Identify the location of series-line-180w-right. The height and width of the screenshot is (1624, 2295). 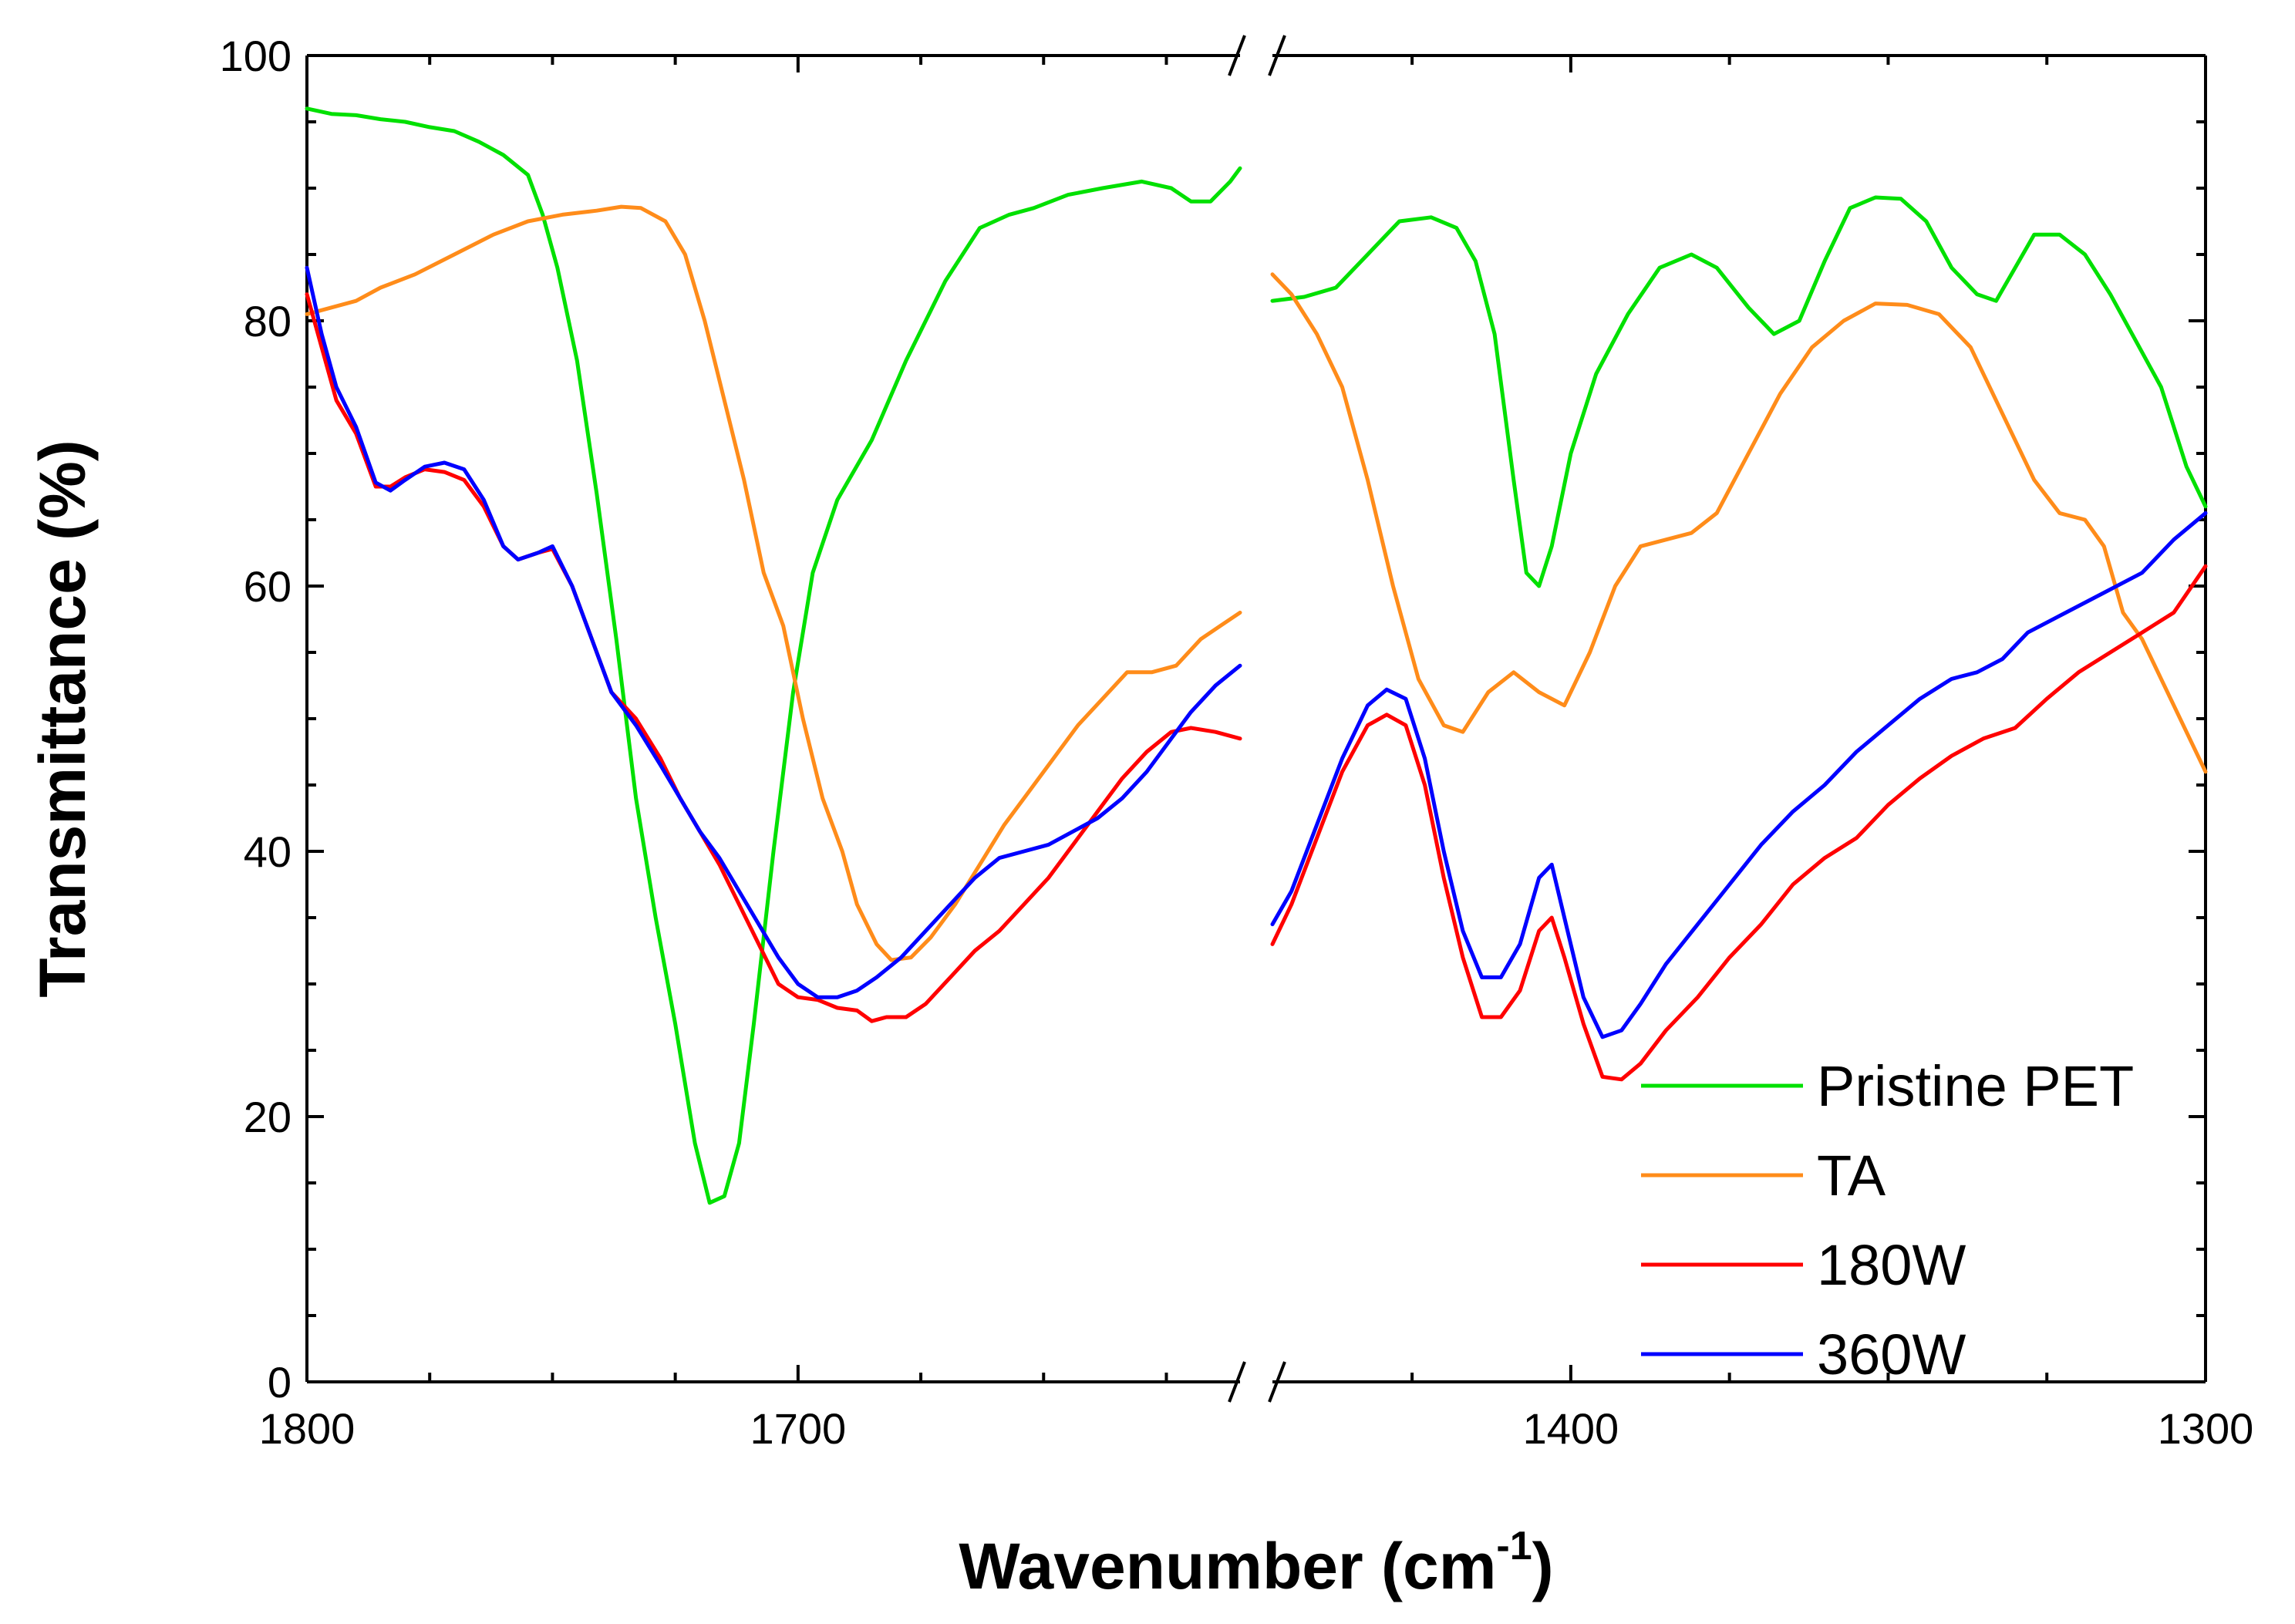
(1739, 823).